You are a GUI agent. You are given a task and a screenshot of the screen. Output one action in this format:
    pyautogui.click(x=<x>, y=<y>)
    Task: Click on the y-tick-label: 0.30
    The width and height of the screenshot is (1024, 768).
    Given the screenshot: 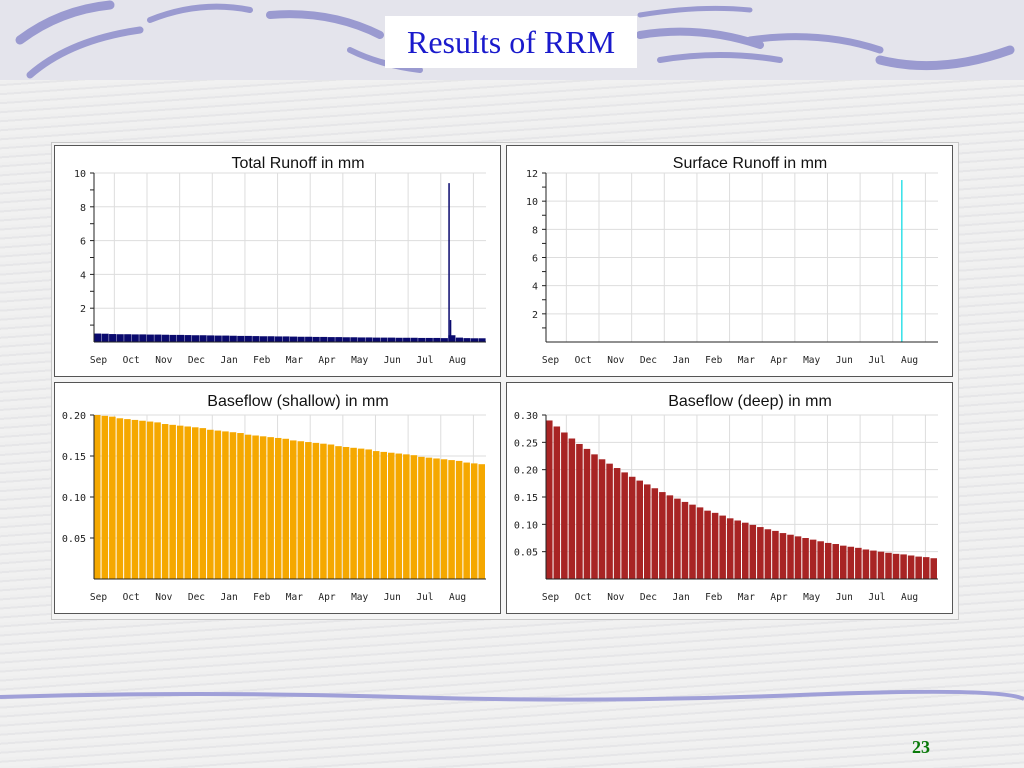 What is the action you would take?
    pyautogui.click(x=526, y=416)
    